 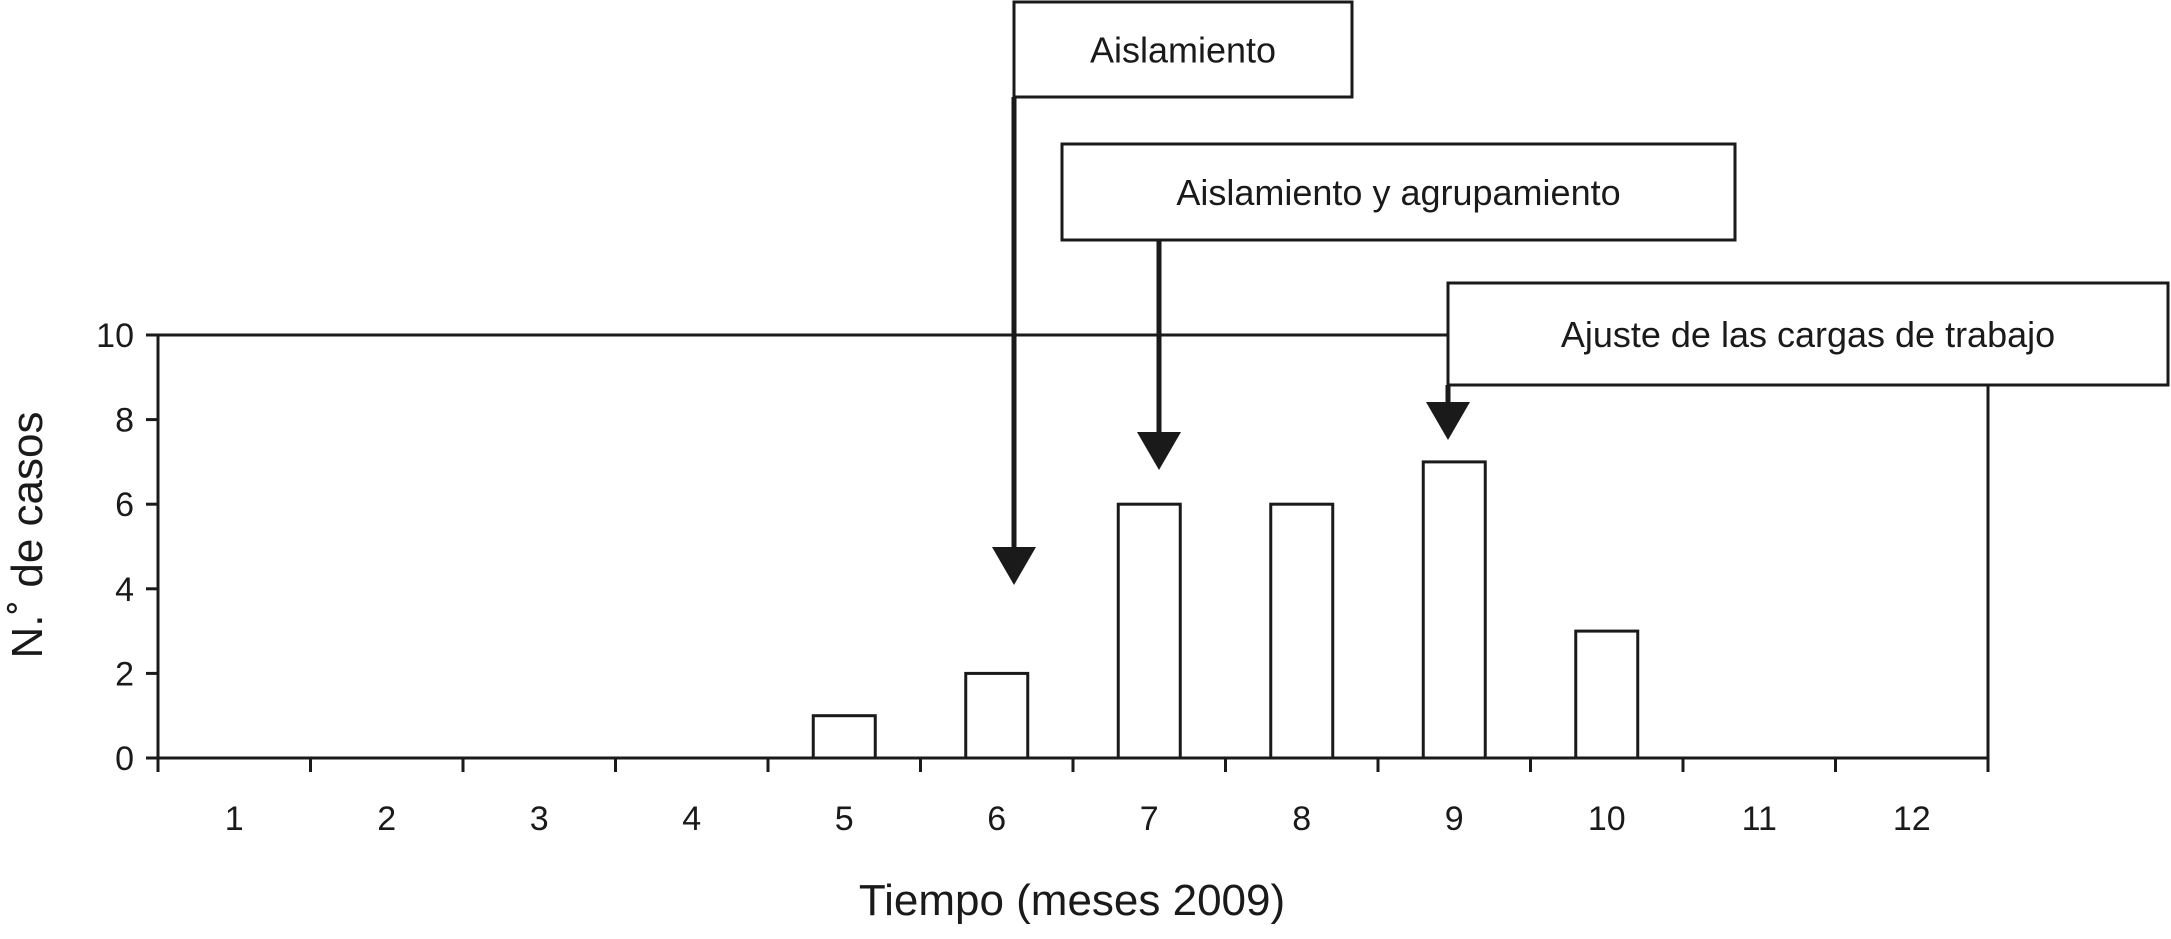 What do you see at coordinates (386, 819) in the screenshot?
I see `x-tick-label-2: 2` at bounding box center [386, 819].